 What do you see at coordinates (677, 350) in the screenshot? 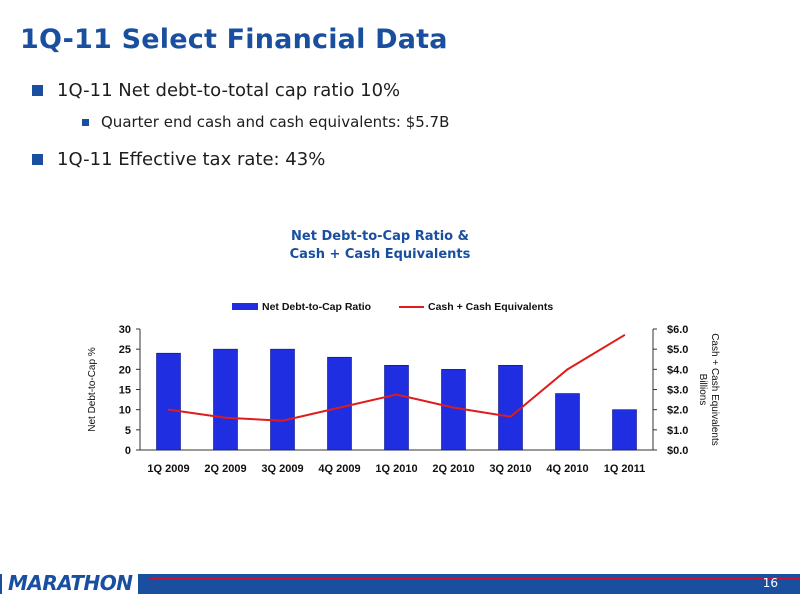
I see `right-tick-label: $5.0` at bounding box center [677, 350].